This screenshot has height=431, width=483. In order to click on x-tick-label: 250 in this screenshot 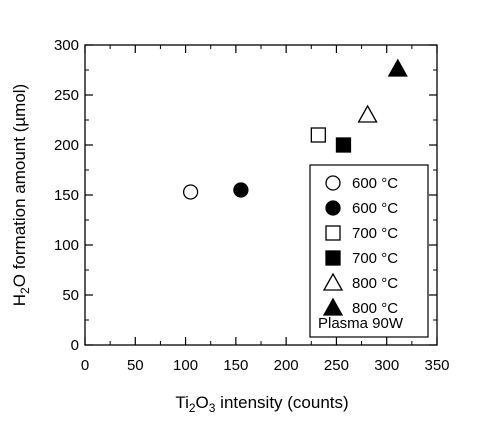, I will do `click(336, 365)`.